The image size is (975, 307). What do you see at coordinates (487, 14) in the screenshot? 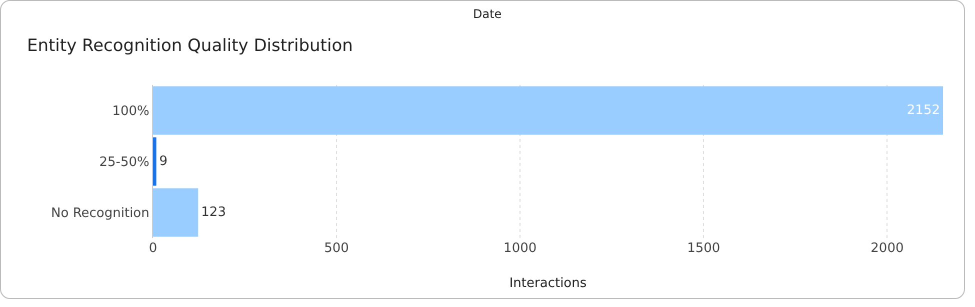
I see `text: Date` at bounding box center [487, 14].